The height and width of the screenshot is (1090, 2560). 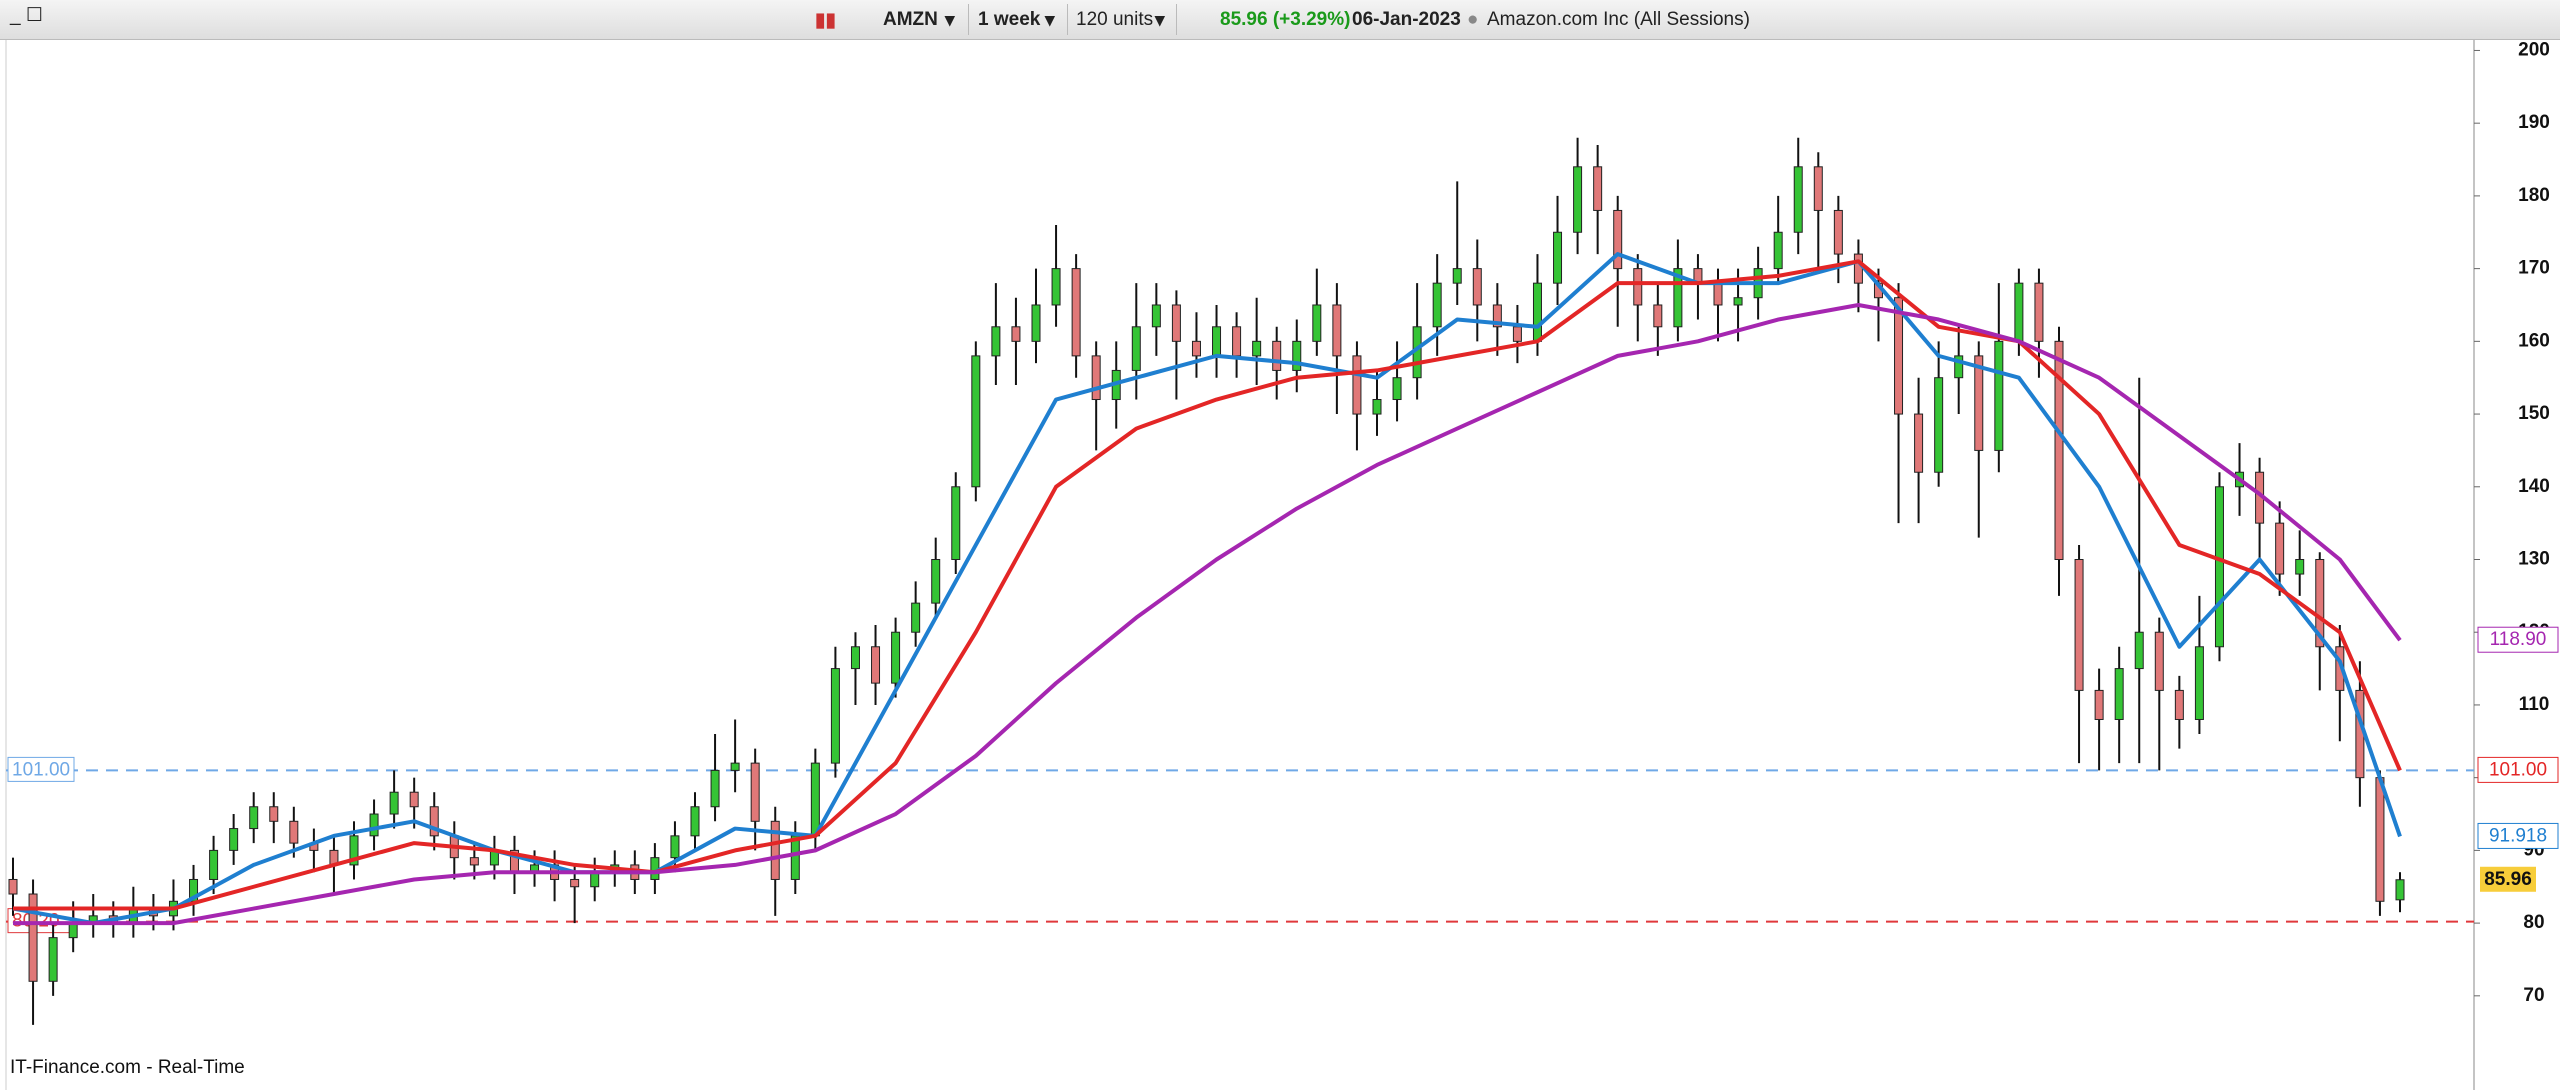 I want to click on ma-label: 91.918, so click(x=2518, y=835).